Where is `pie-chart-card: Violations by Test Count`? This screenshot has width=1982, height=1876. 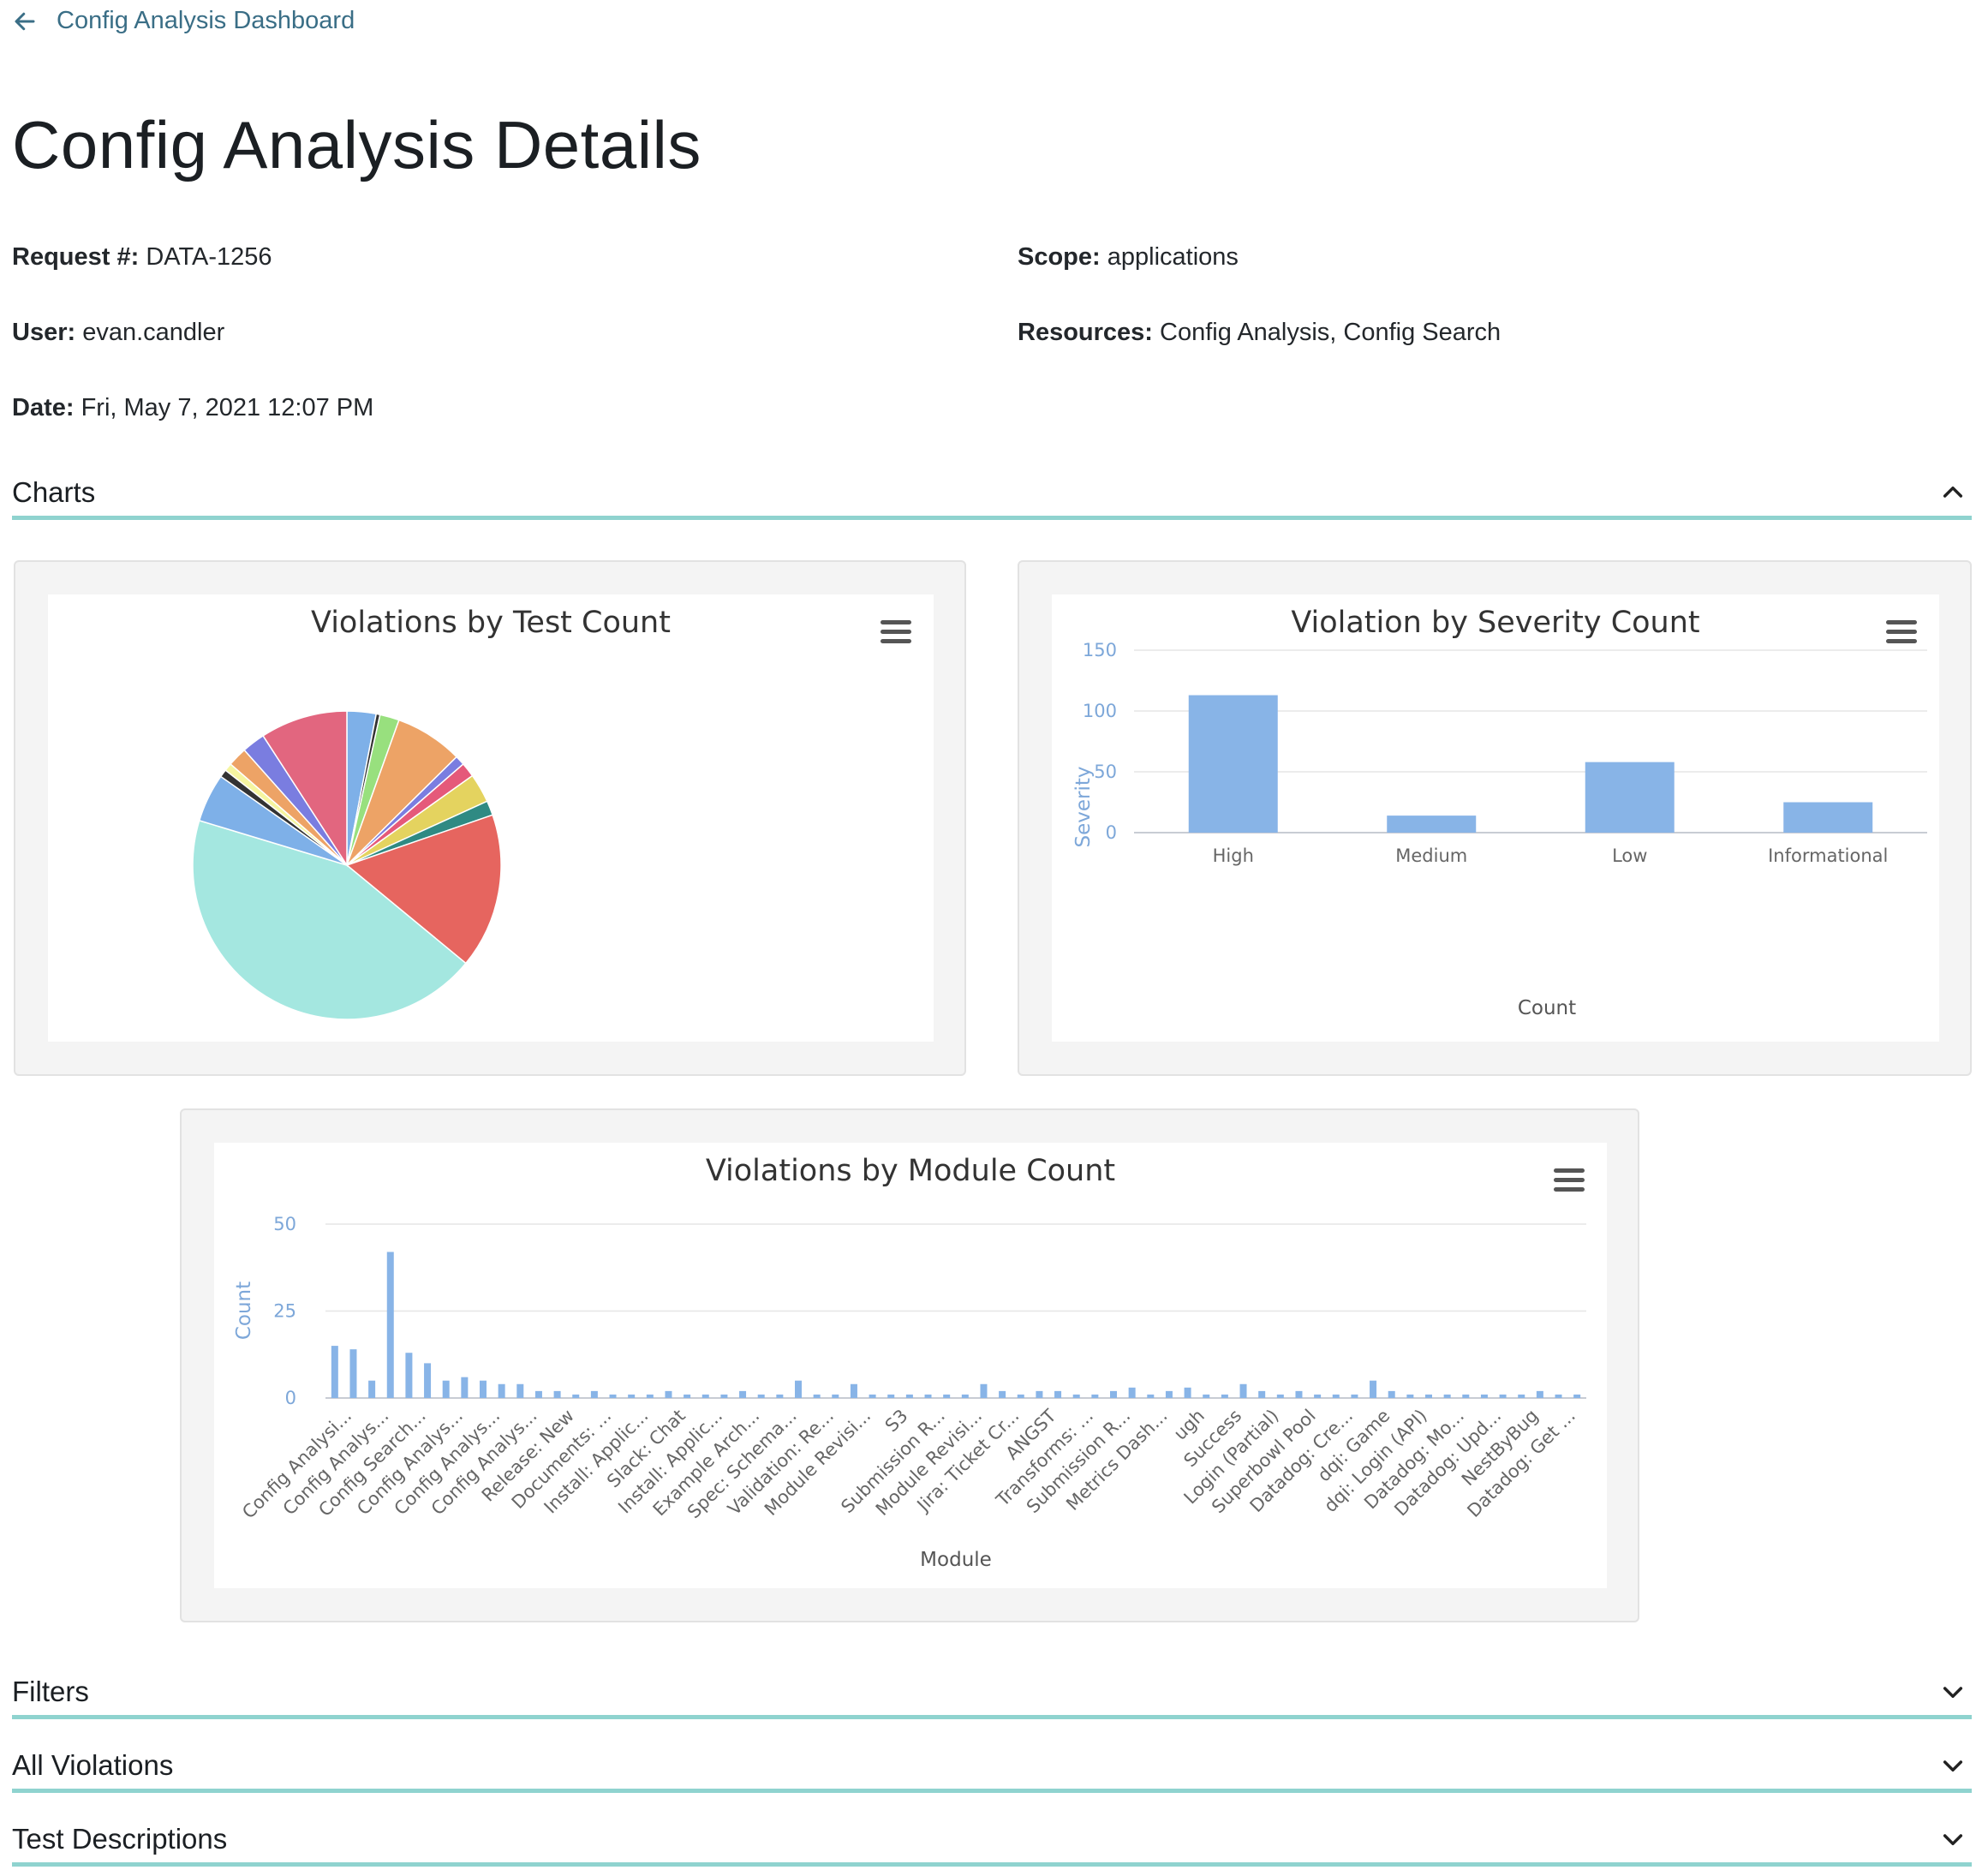
pie-chart-card: Violations by Test Count is located at coordinates (490, 818).